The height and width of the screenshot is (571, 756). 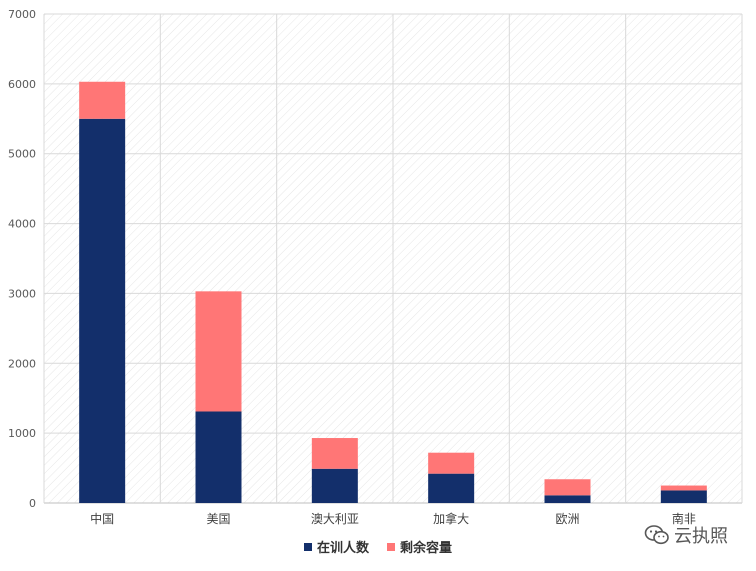 What do you see at coordinates (102, 518) in the screenshot?
I see `x-tick-label: 中国` at bounding box center [102, 518].